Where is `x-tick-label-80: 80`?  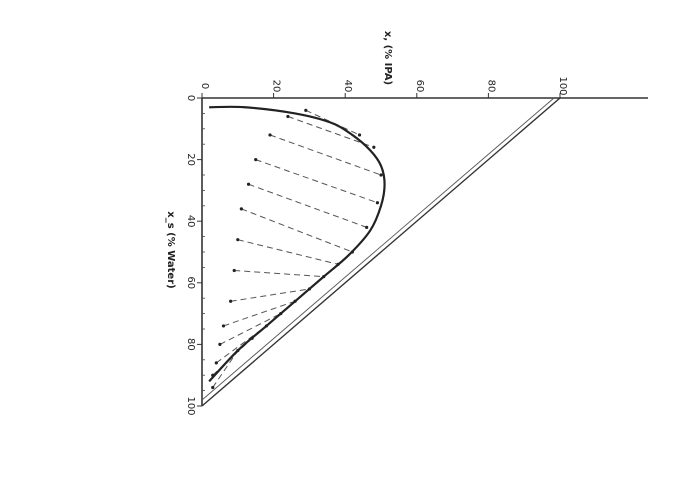 x-tick-label-80: 80 is located at coordinates (490, 86).